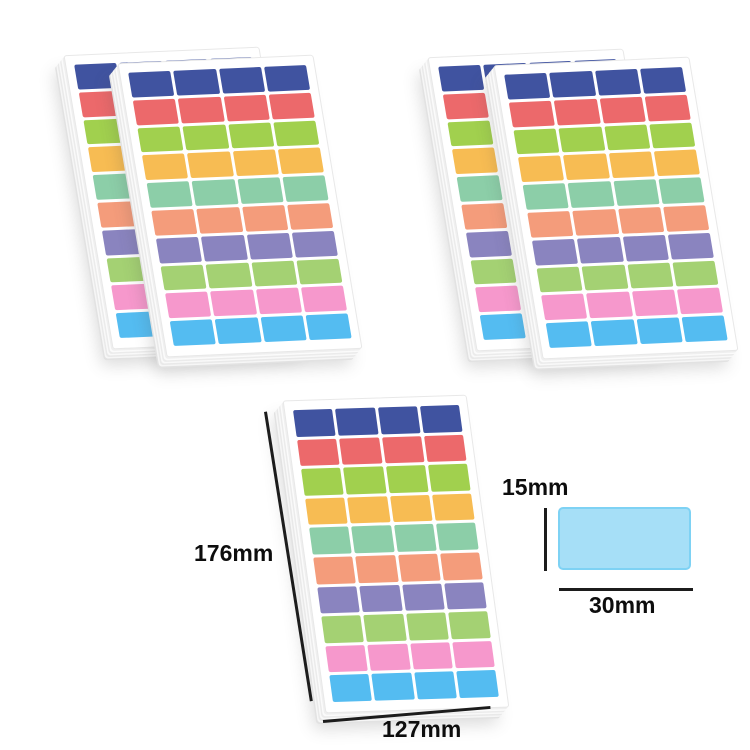 The width and height of the screenshot is (750, 750). Describe the element at coordinates (626, 589) in the screenshot. I see `sticker-width-dimension-line` at that location.